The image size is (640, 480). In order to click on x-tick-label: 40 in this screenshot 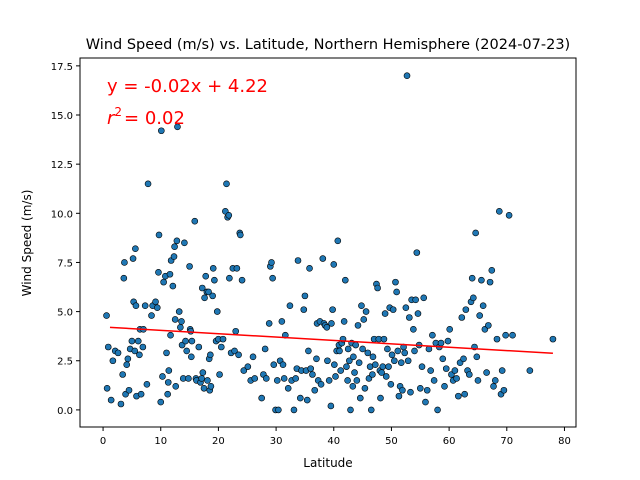, I will do `click(333, 441)`.